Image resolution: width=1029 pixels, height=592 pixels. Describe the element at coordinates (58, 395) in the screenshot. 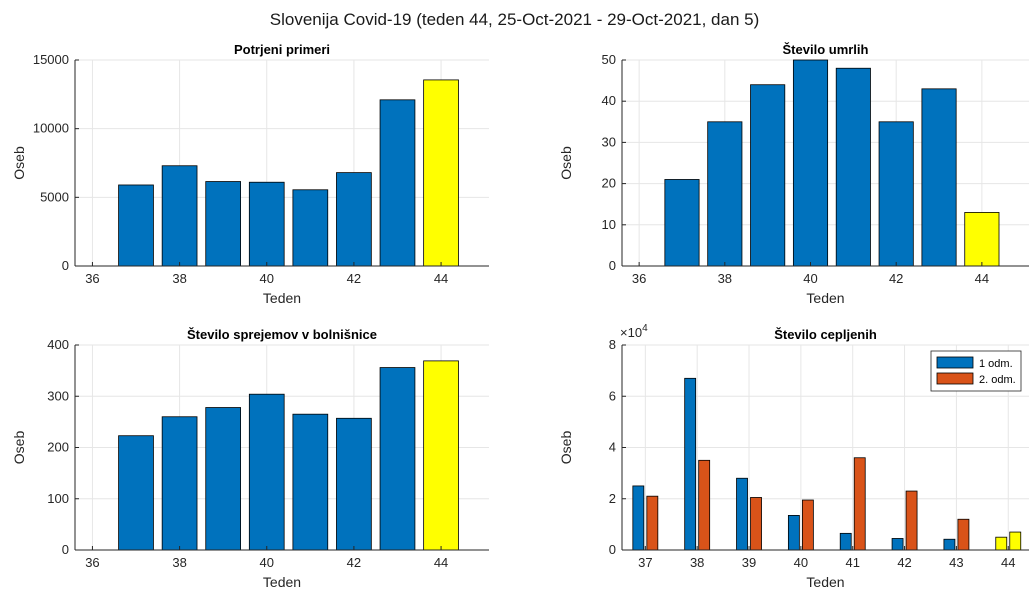

I see `y-tick-label: 300` at that location.